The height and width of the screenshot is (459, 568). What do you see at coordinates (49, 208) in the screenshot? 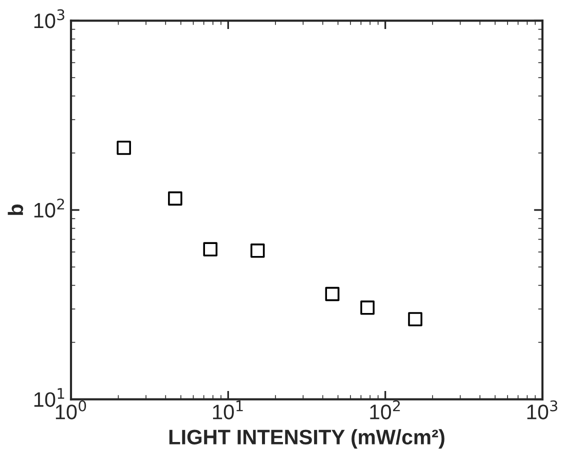
I see `y-tick-label: 10$^{2}$` at bounding box center [49, 208].